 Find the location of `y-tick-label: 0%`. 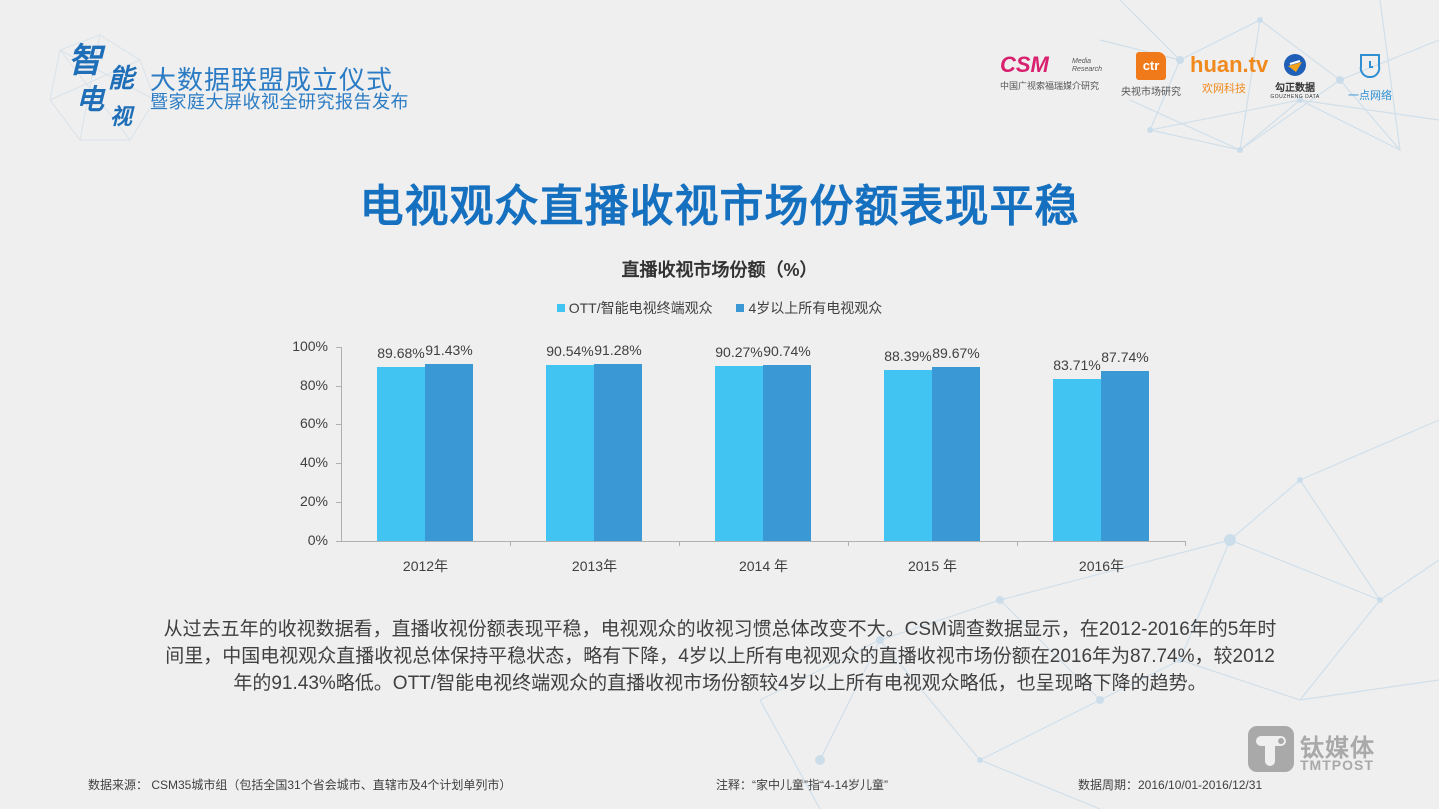

y-tick-label: 0% is located at coordinates (317, 540).